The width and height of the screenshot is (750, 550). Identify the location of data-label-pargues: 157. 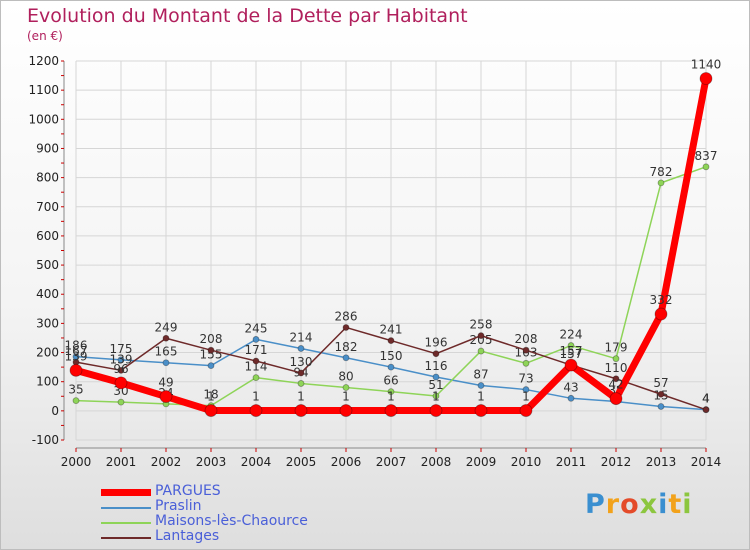
(571, 351).